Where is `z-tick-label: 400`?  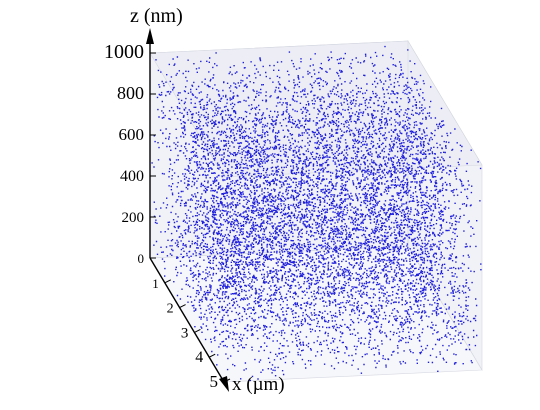
z-tick-label: 400 is located at coordinates (132, 176).